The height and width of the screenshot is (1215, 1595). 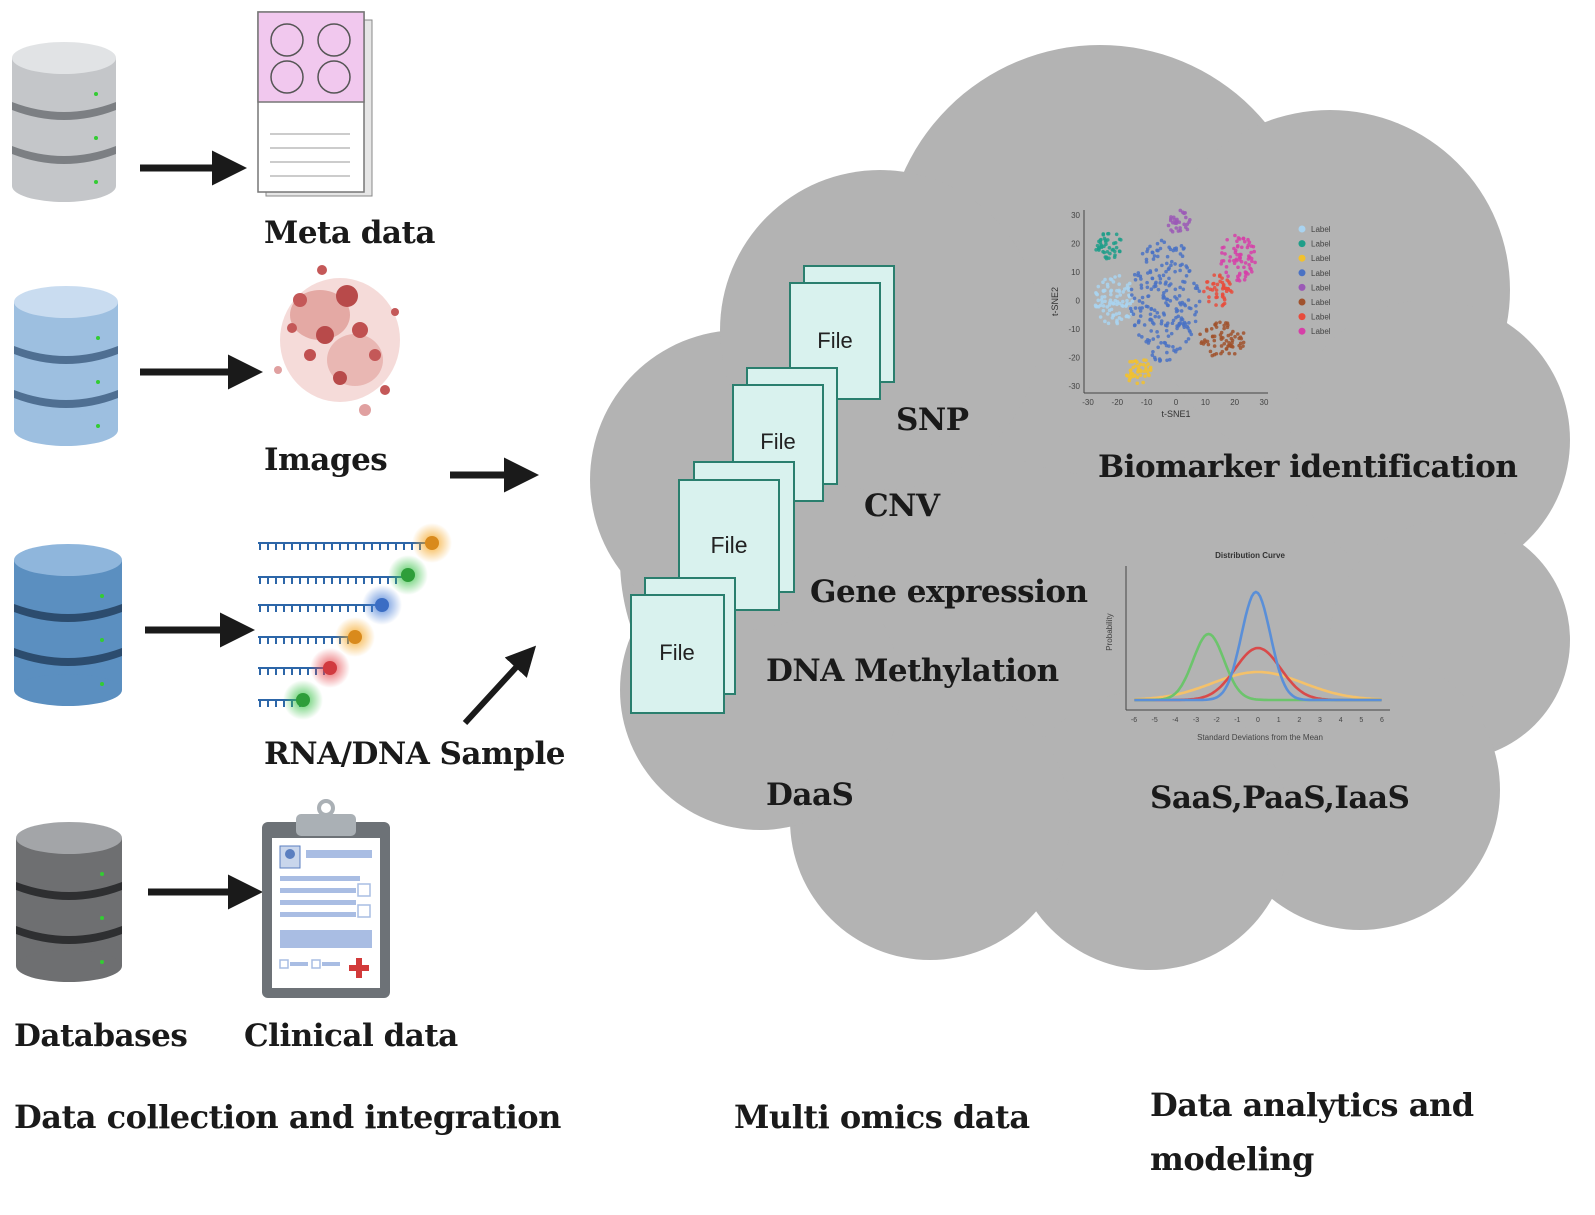 What do you see at coordinates (777, 441) in the screenshot?
I see `file-label-2: File` at bounding box center [777, 441].